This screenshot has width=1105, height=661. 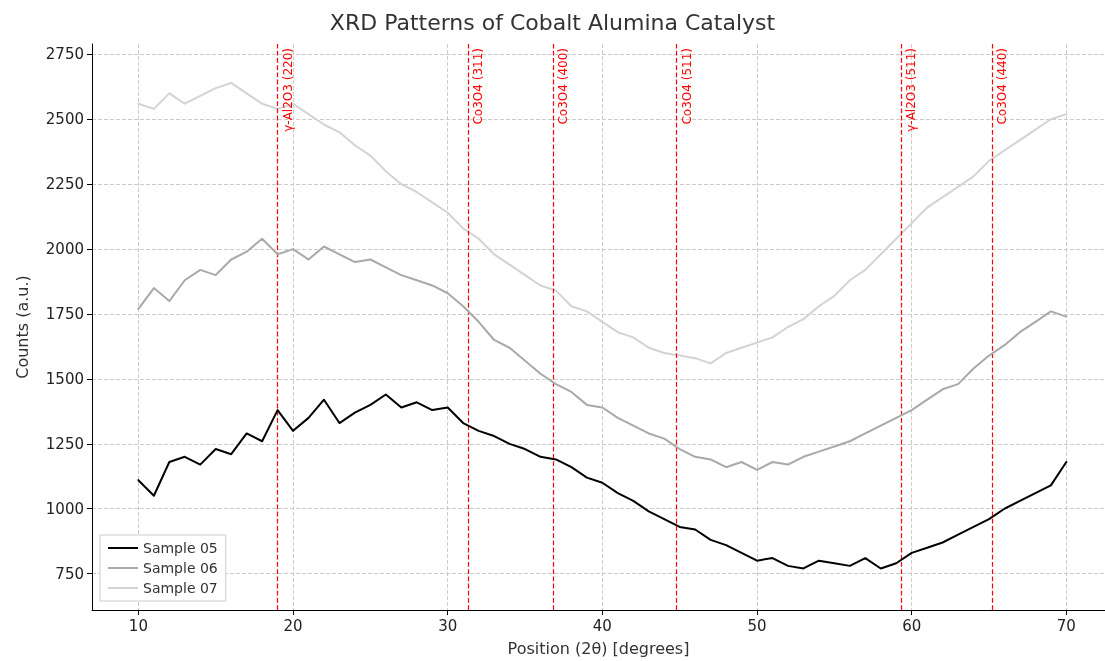 What do you see at coordinates (180, 588) in the screenshot?
I see `legend-label: Sample 07` at bounding box center [180, 588].